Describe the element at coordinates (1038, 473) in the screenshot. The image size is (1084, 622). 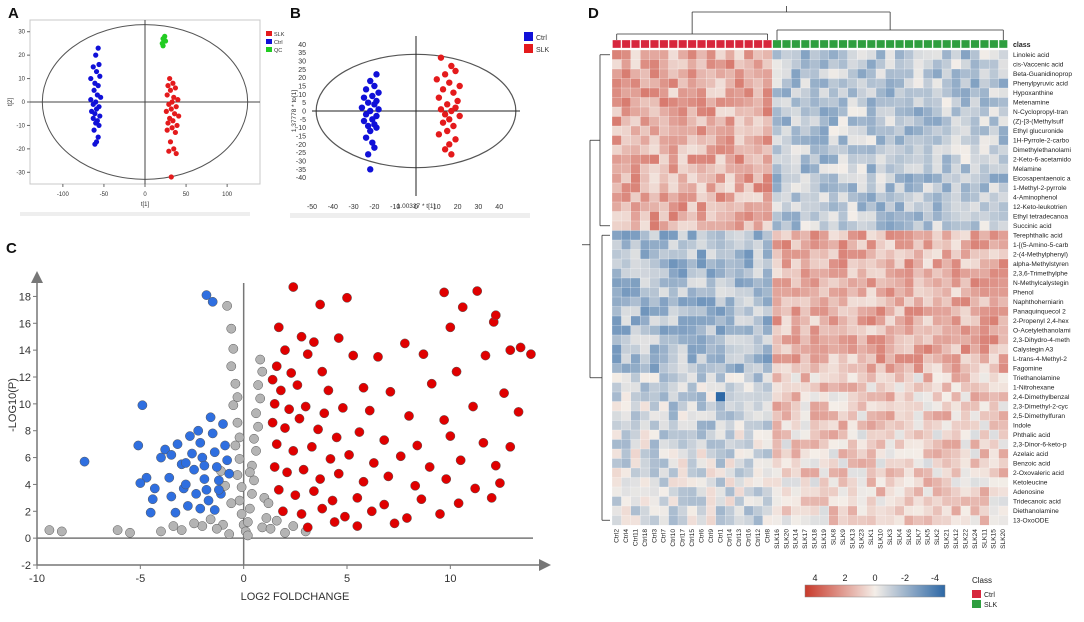
I see `row-label: 2-Oxovaleric acid` at that location.